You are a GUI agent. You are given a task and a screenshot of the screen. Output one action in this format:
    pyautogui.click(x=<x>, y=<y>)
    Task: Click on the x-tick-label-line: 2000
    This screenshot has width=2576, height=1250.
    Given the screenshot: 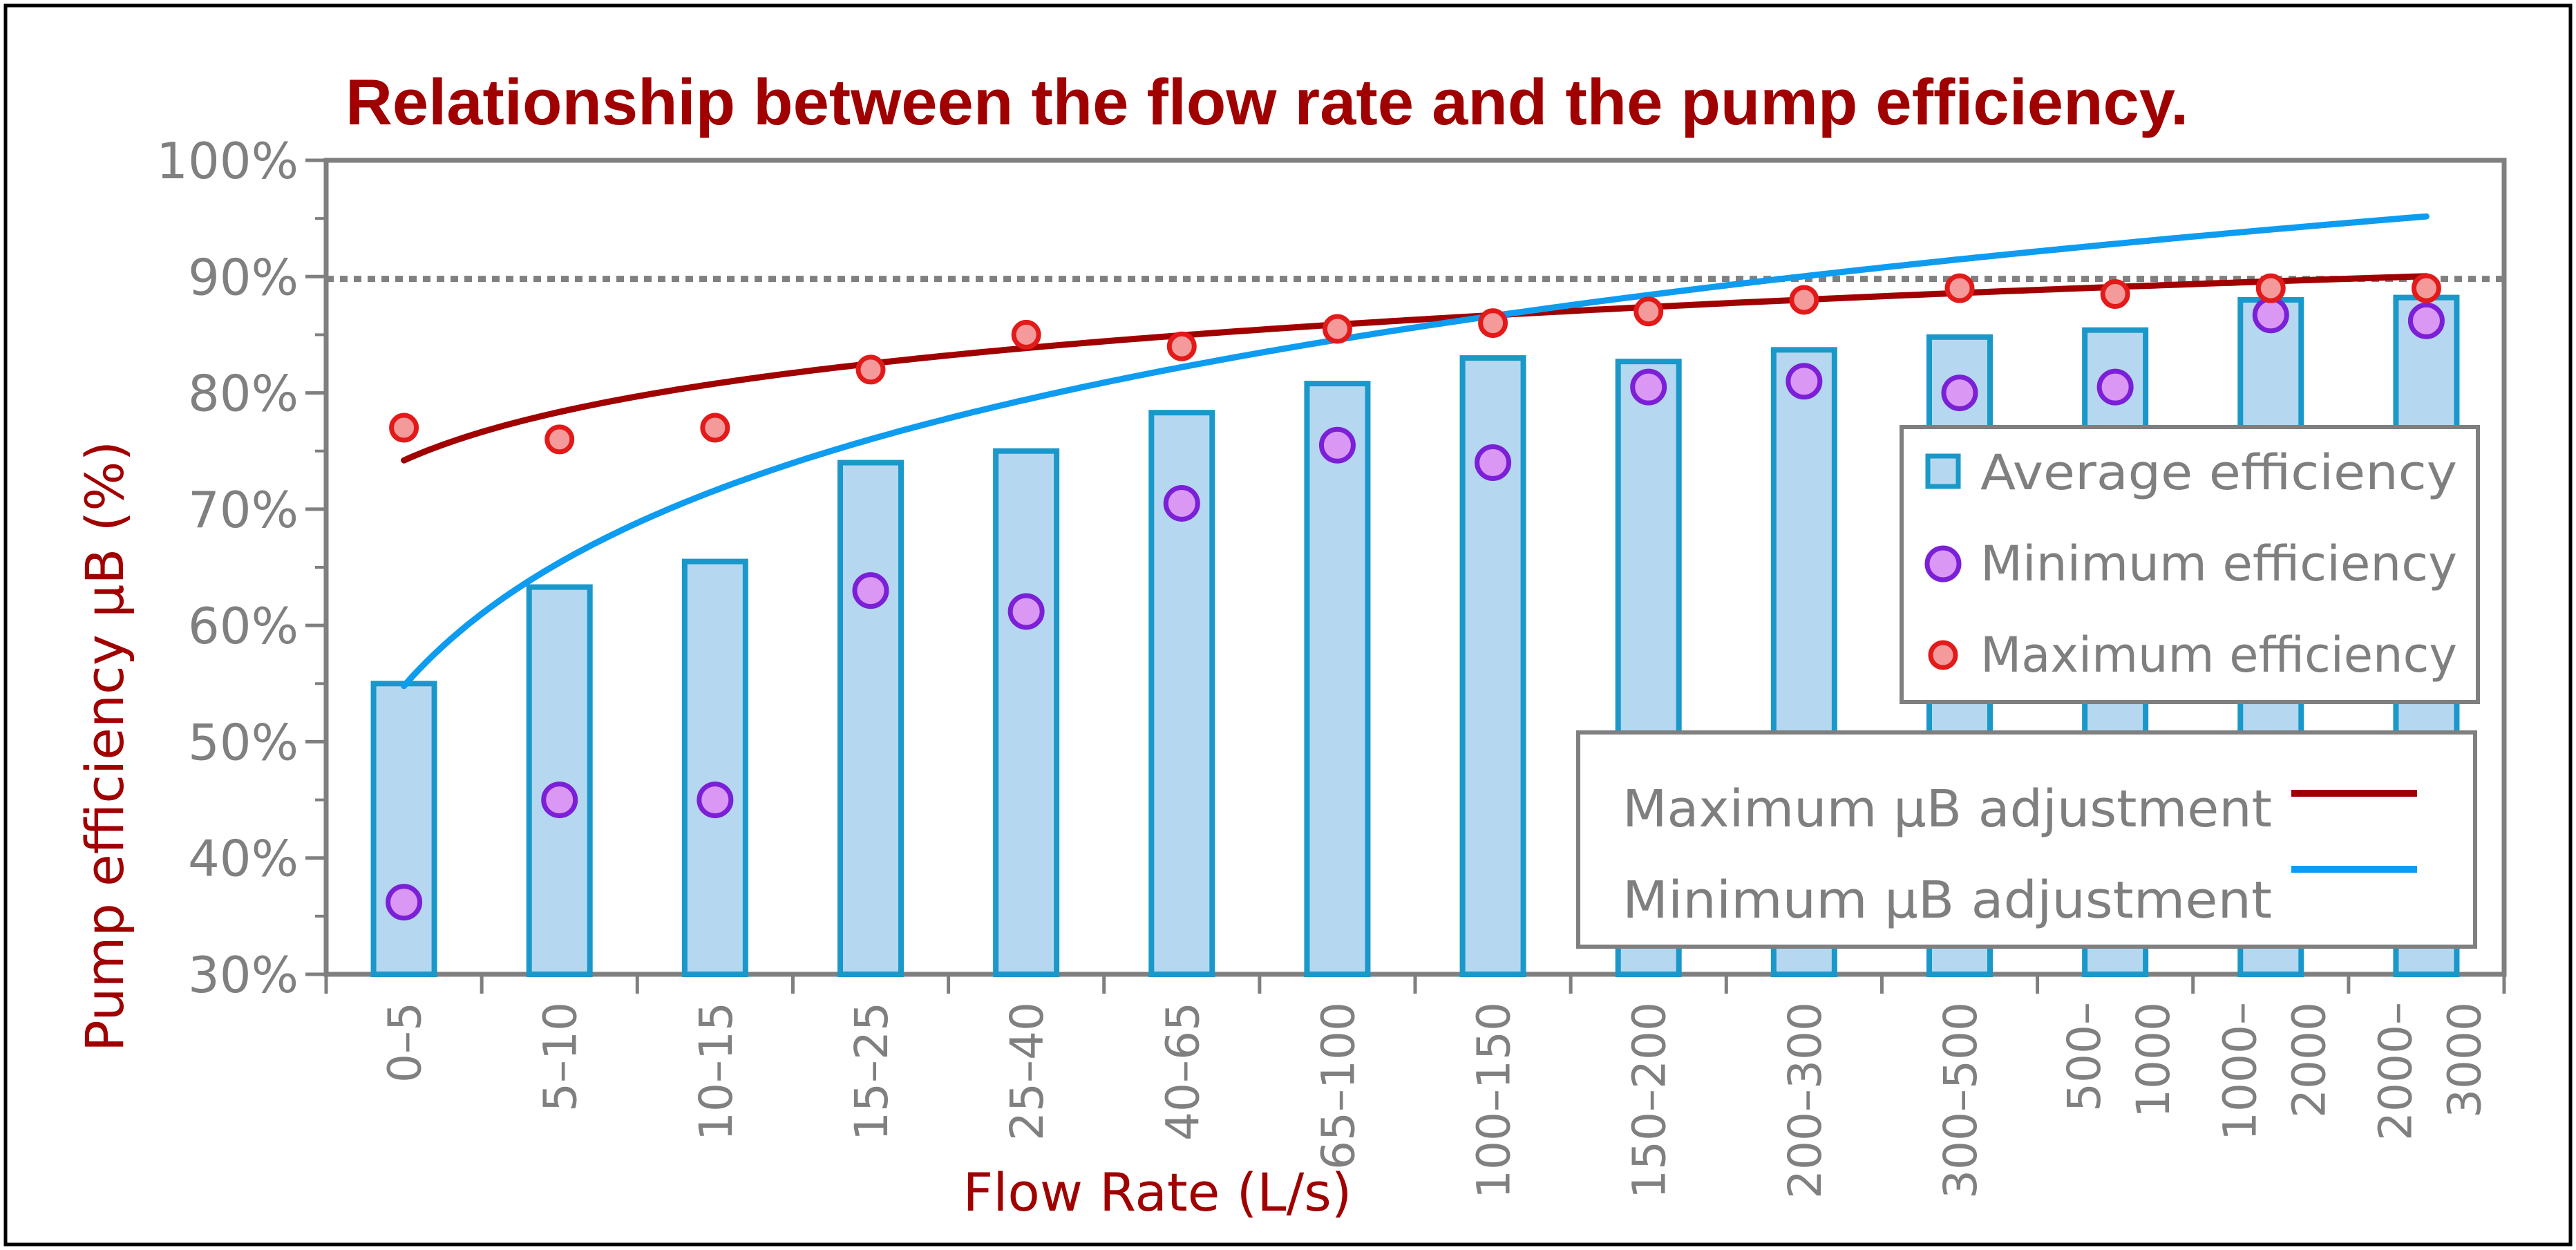 What is the action you would take?
    pyautogui.click(x=2309, y=1060)
    